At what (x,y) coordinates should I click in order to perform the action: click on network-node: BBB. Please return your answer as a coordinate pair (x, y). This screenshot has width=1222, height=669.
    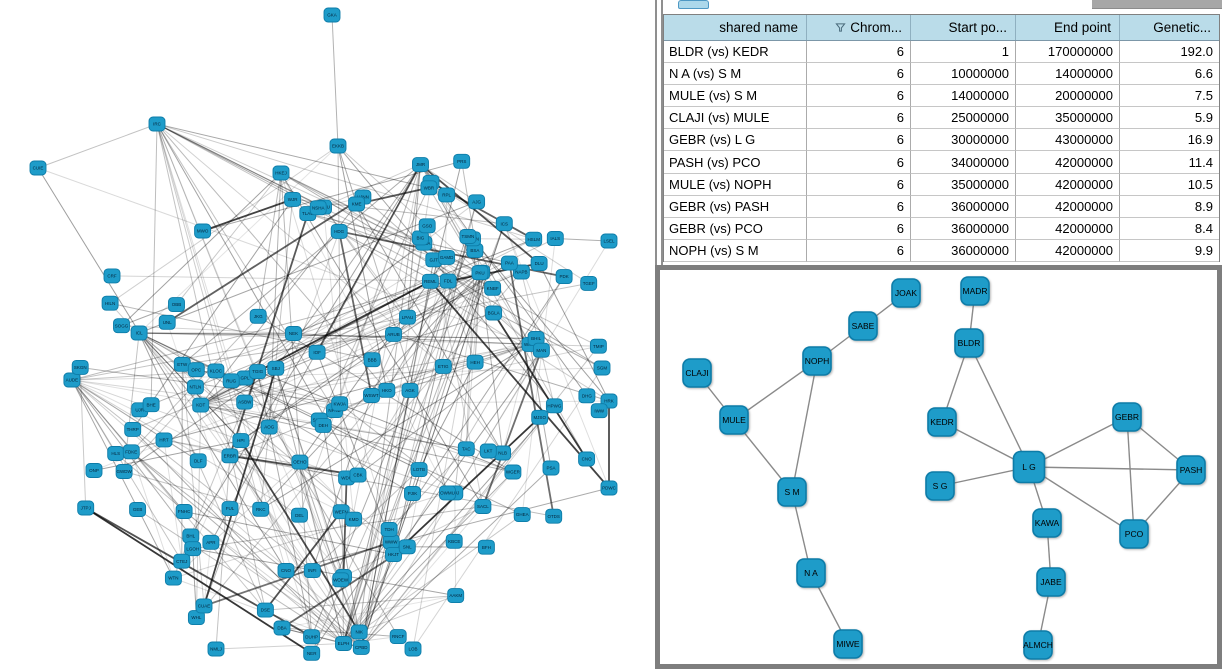
    Looking at the image, I should click on (372, 360).